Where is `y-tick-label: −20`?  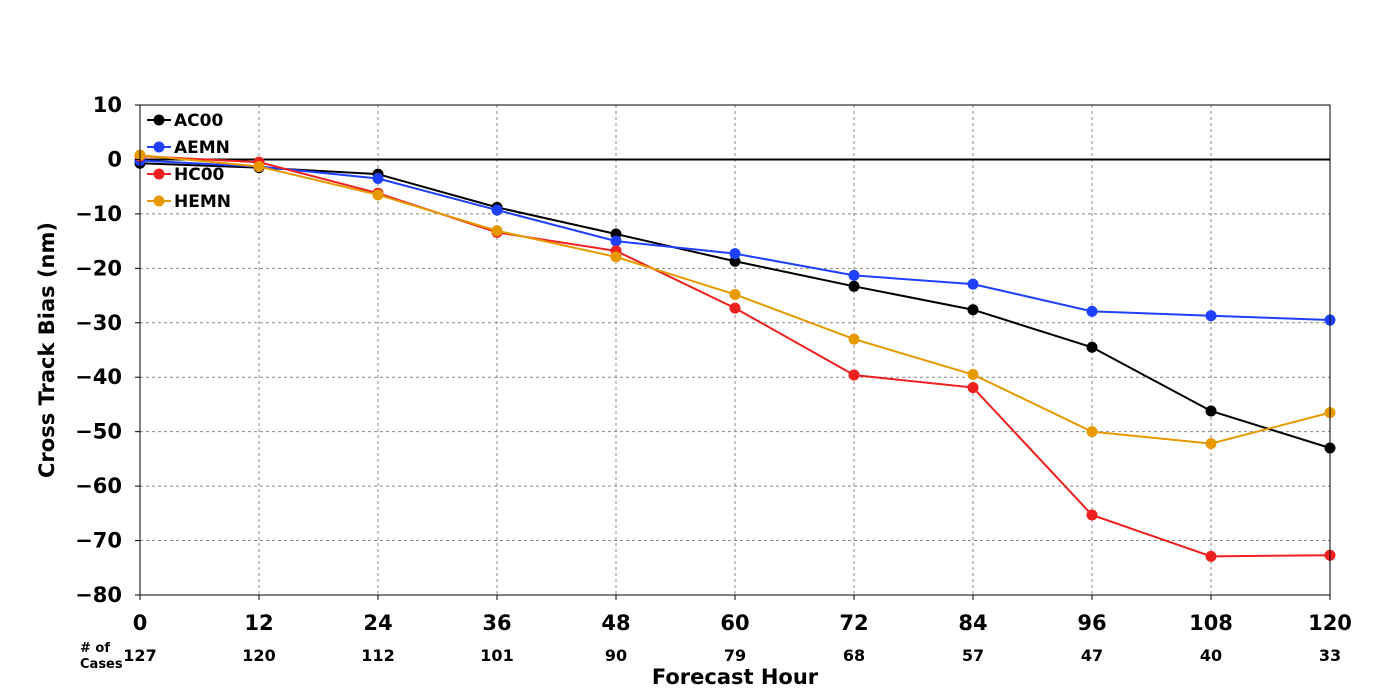 y-tick-label: −20 is located at coordinates (98, 268).